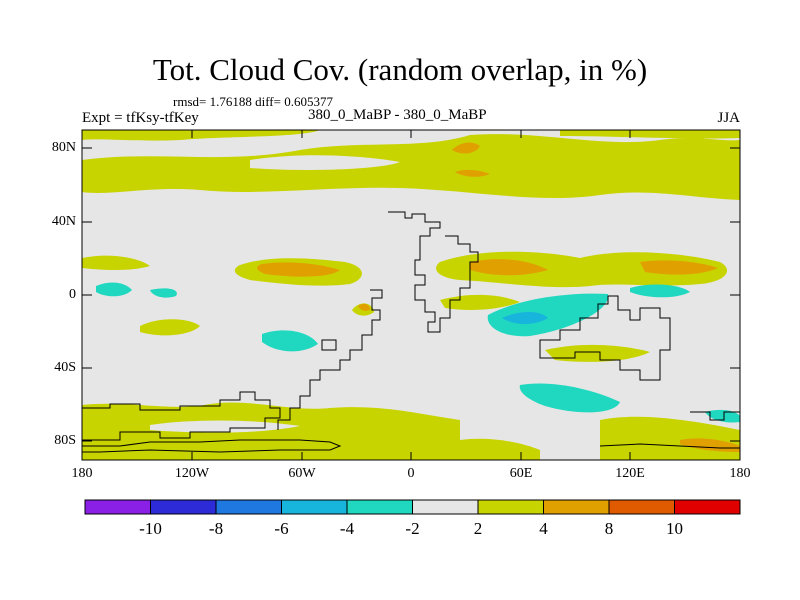  What do you see at coordinates (216, 528) in the screenshot?
I see `colorbar-label: -8` at bounding box center [216, 528].